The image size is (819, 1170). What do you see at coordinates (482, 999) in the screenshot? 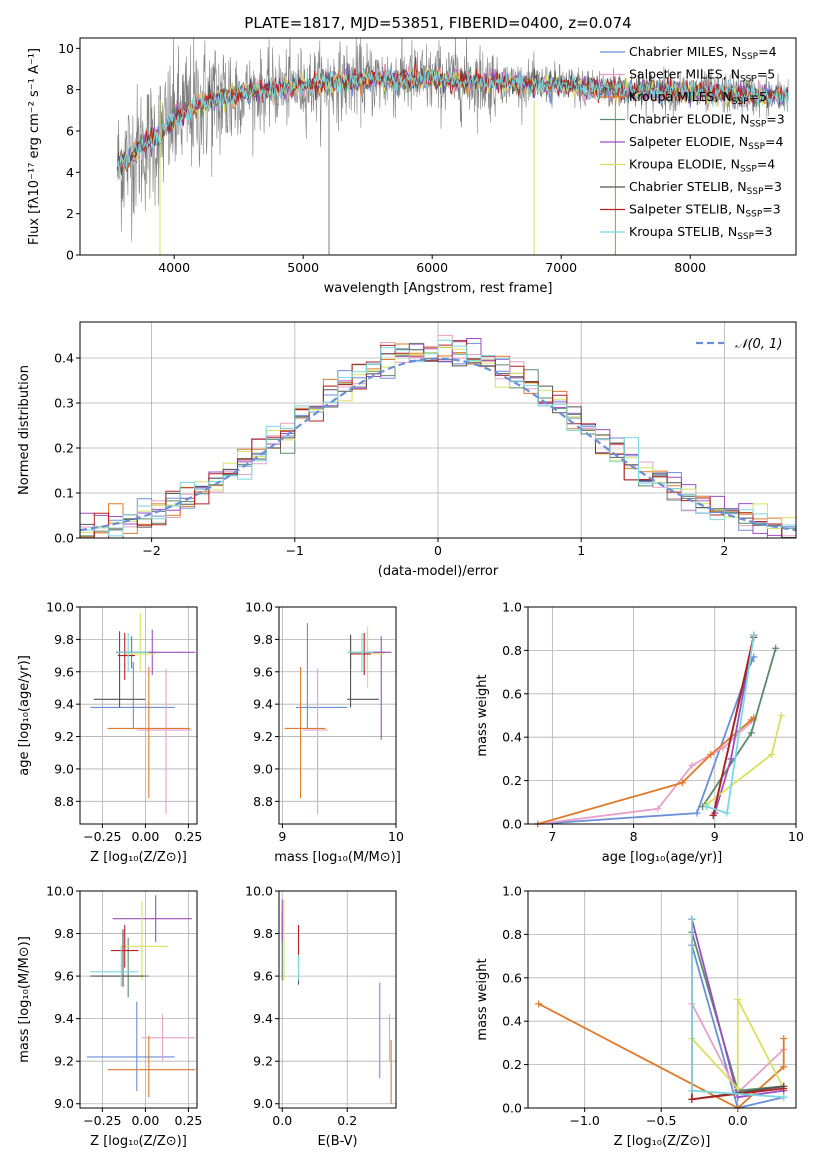
I see `y-axis-label: mass weight` at bounding box center [482, 999].